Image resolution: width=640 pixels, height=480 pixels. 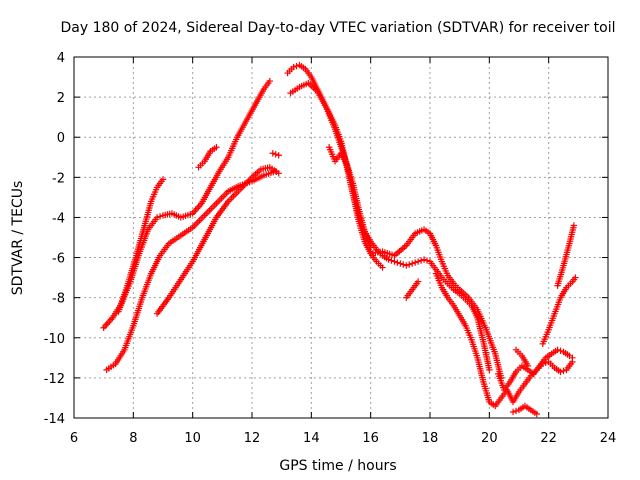 I want to click on x-tick-label: 10, so click(x=192, y=438).